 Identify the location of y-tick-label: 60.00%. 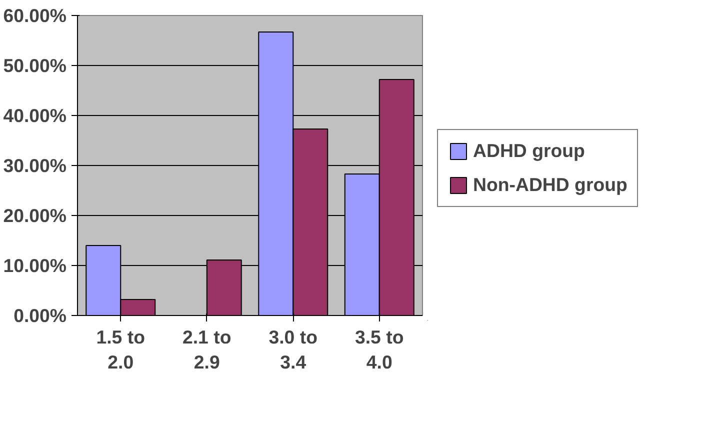
(35, 15).